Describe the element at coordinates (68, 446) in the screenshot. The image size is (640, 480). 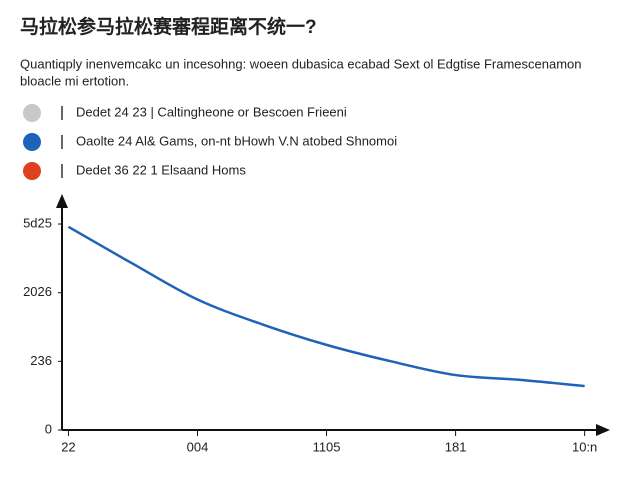
I see `x-tick-label: 22` at that location.